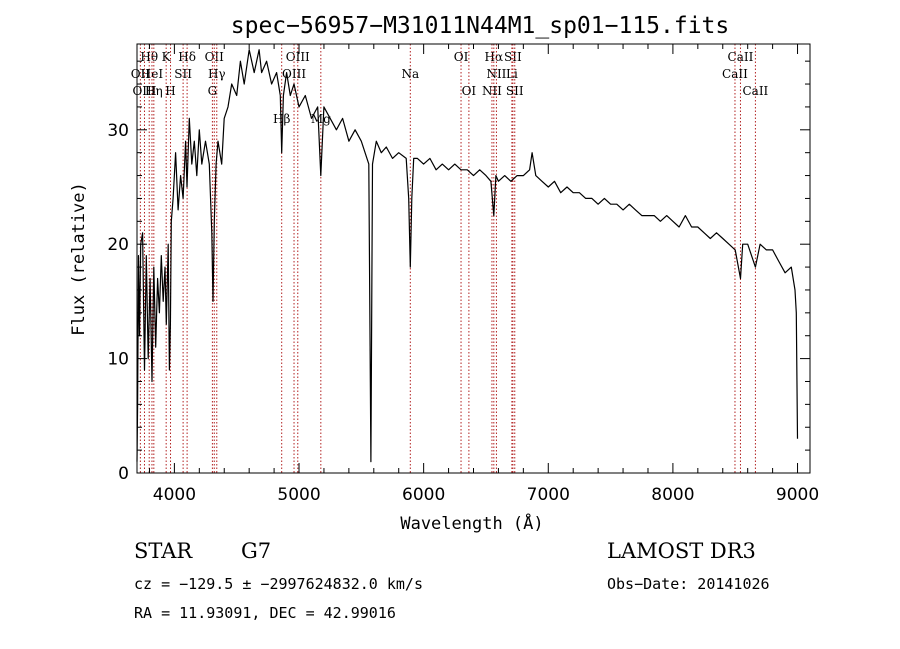  What do you see at coordinates (152, 74) in the screenshot?
I see `line-label: HeI` at bounding box center [152, 74].